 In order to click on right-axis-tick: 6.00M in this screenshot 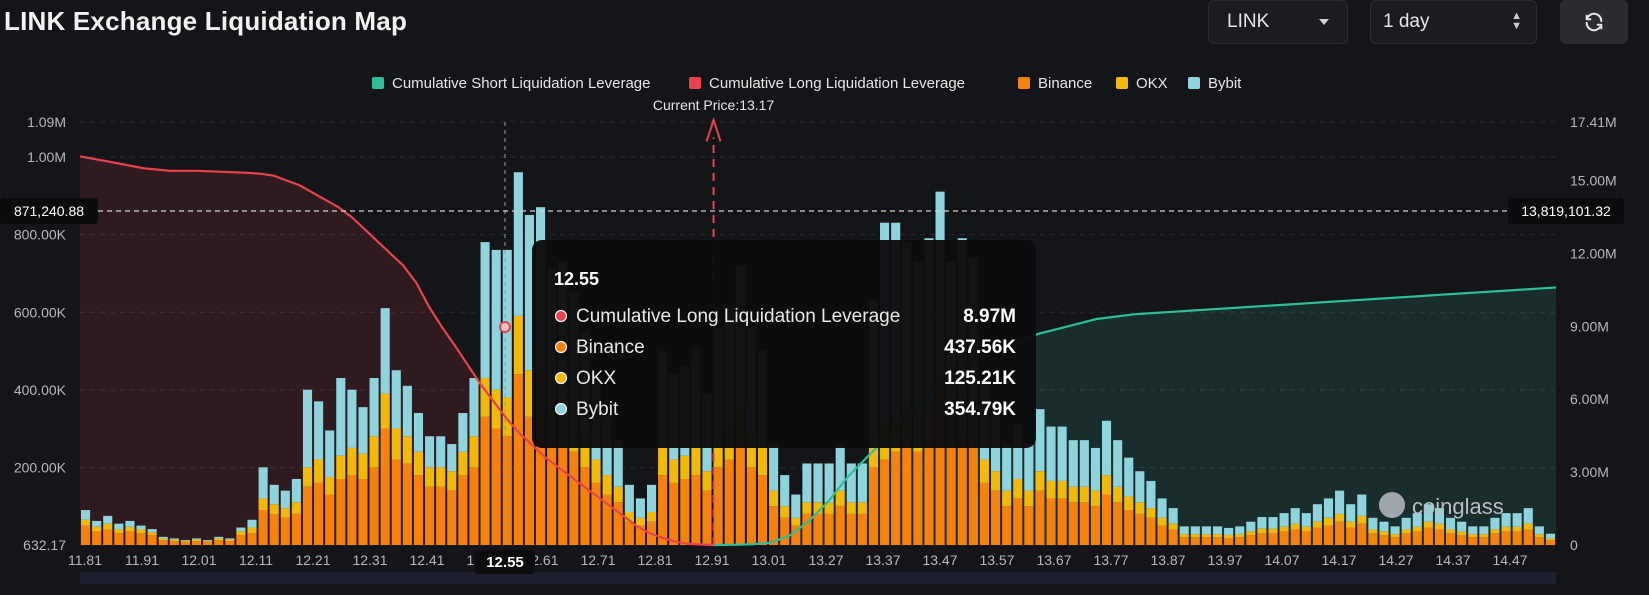, I will do `click(1589, 399)`.